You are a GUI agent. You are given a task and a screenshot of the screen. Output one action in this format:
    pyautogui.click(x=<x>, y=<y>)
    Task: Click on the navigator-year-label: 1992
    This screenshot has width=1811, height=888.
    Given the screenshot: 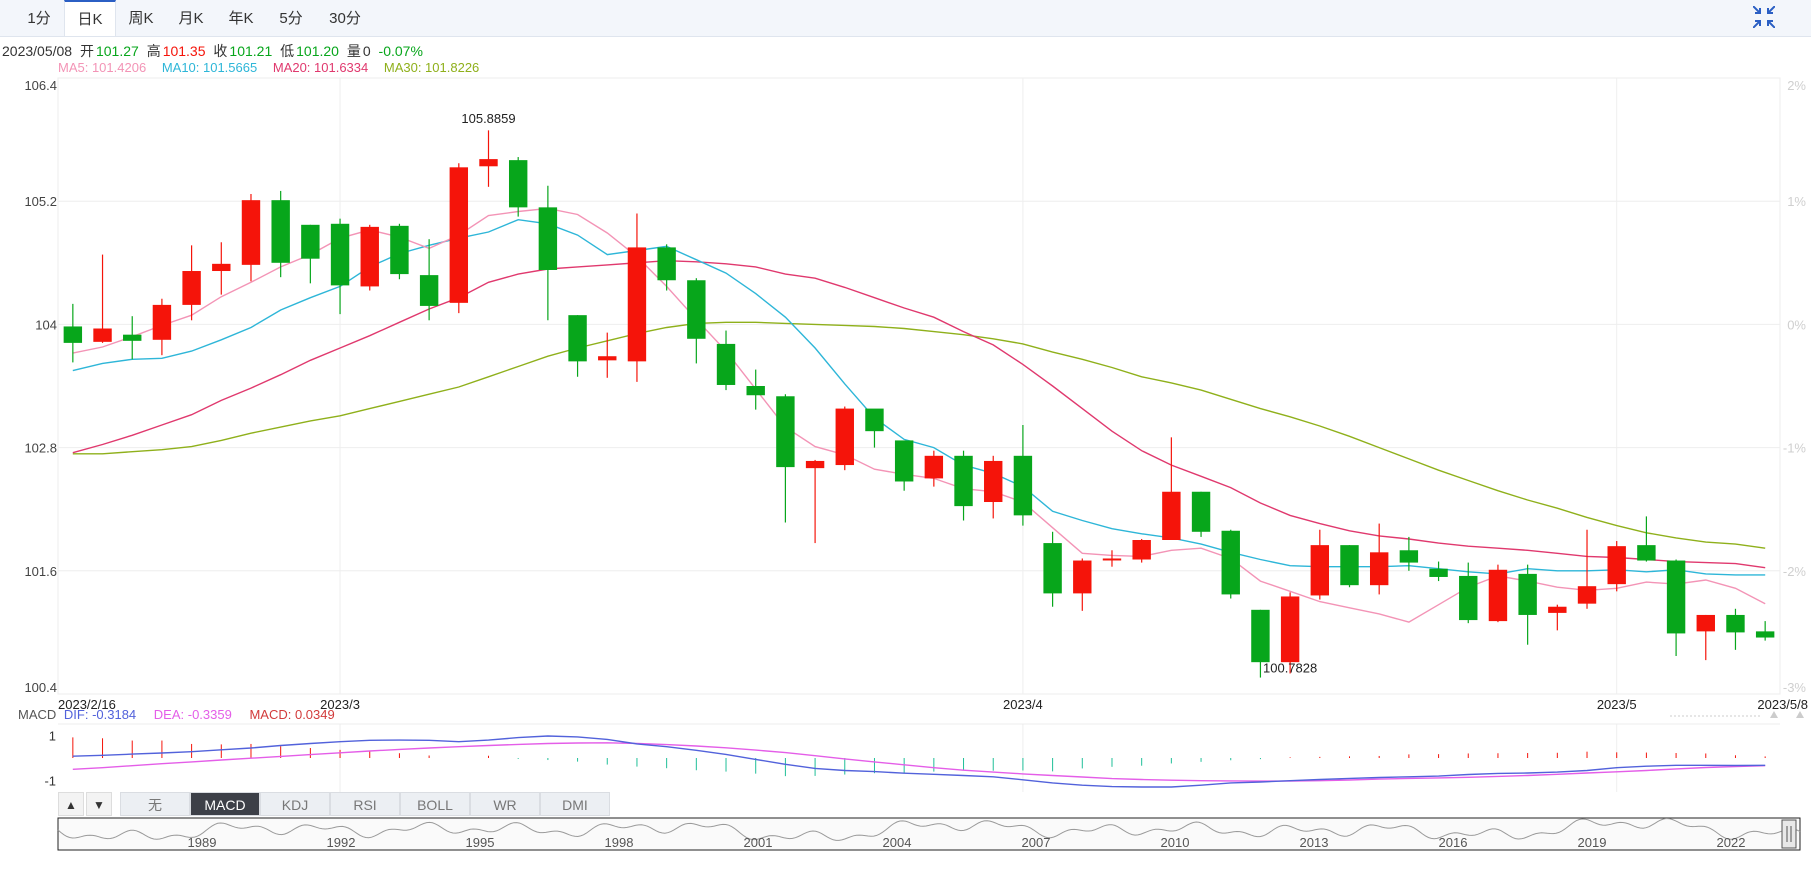 What is the action you would take?
    pyautogui.click(x=341, y=842)
    